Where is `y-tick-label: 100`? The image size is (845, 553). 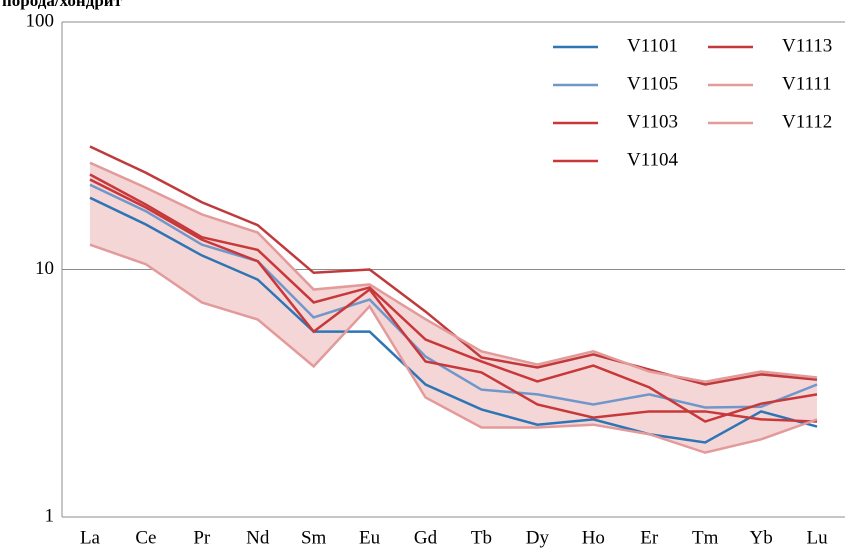 y-tick-label: 100 is located at coordinates (40, 20).